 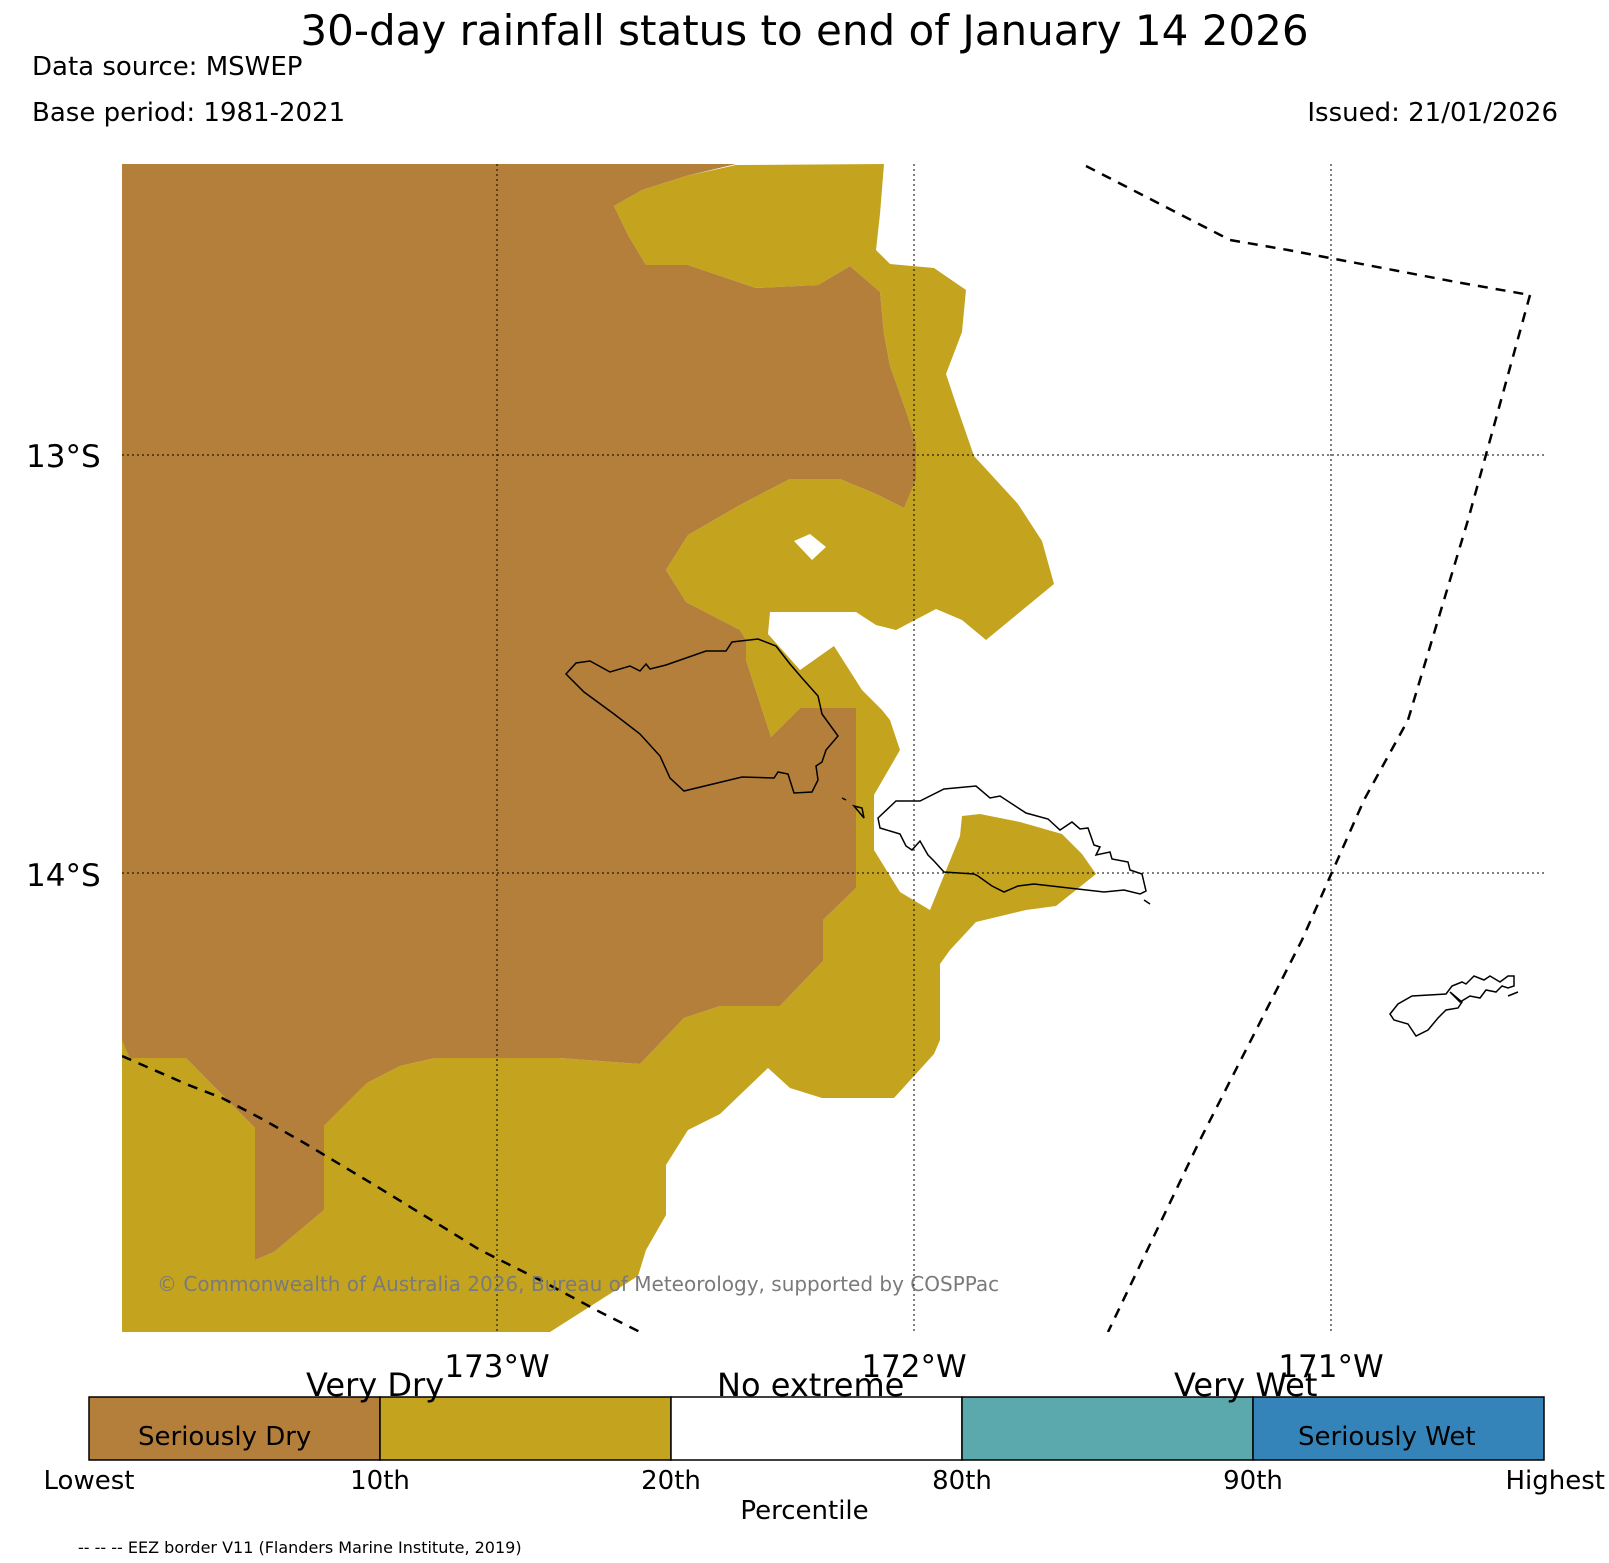 What do you see at coordinates (1107, 1428) in the screenshot?
I see `legend-swatch-very-wet` at bounding box center [1107, 1428].